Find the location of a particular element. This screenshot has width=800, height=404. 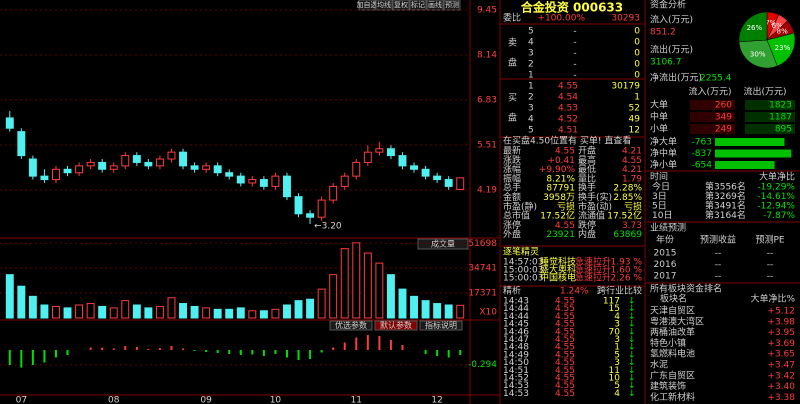

forecast-header: 年份 is located at coordinates (665, 240).